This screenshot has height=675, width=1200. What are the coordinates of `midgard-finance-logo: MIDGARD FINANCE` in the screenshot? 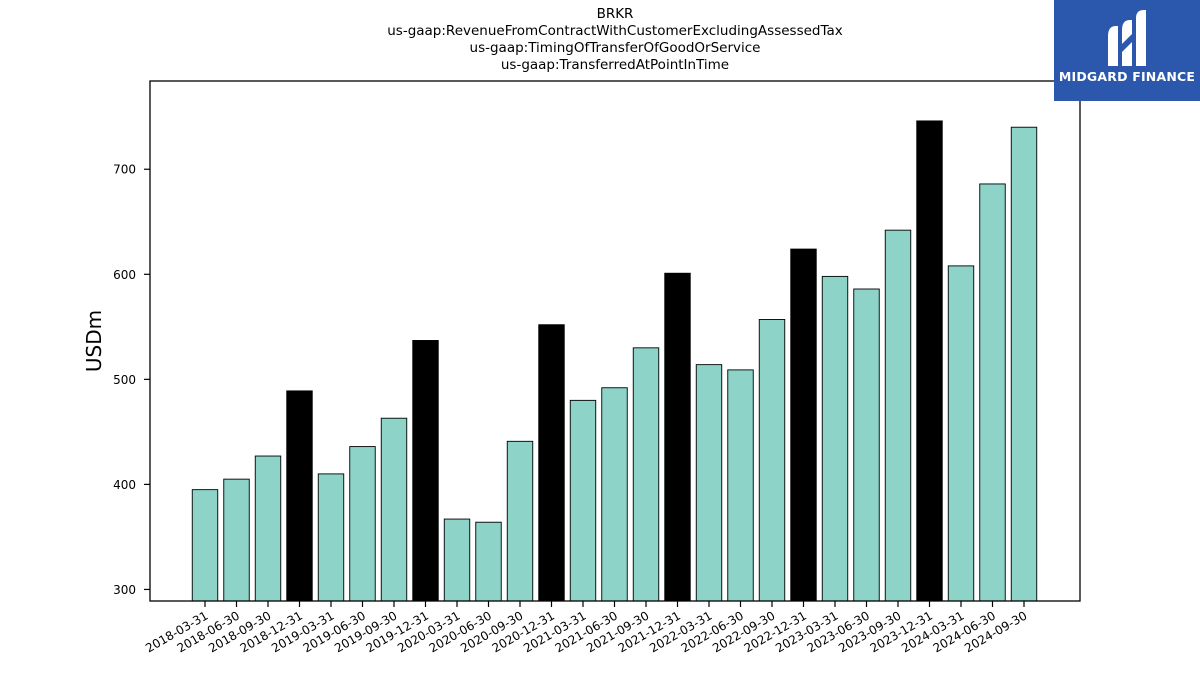 It's located at (1127, 50).